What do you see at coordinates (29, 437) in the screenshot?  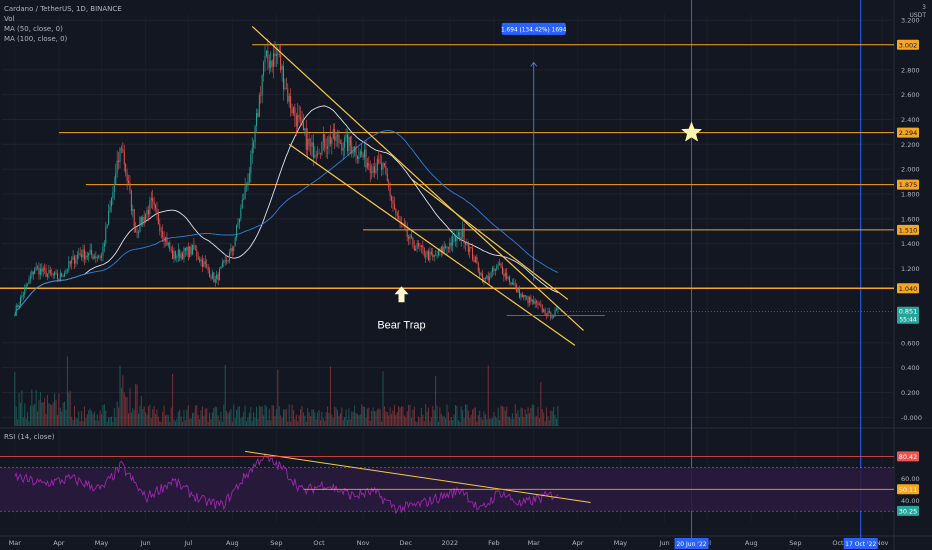 I see `rsi-legend: RSI (14, close)` at bounding box center [29, 437].